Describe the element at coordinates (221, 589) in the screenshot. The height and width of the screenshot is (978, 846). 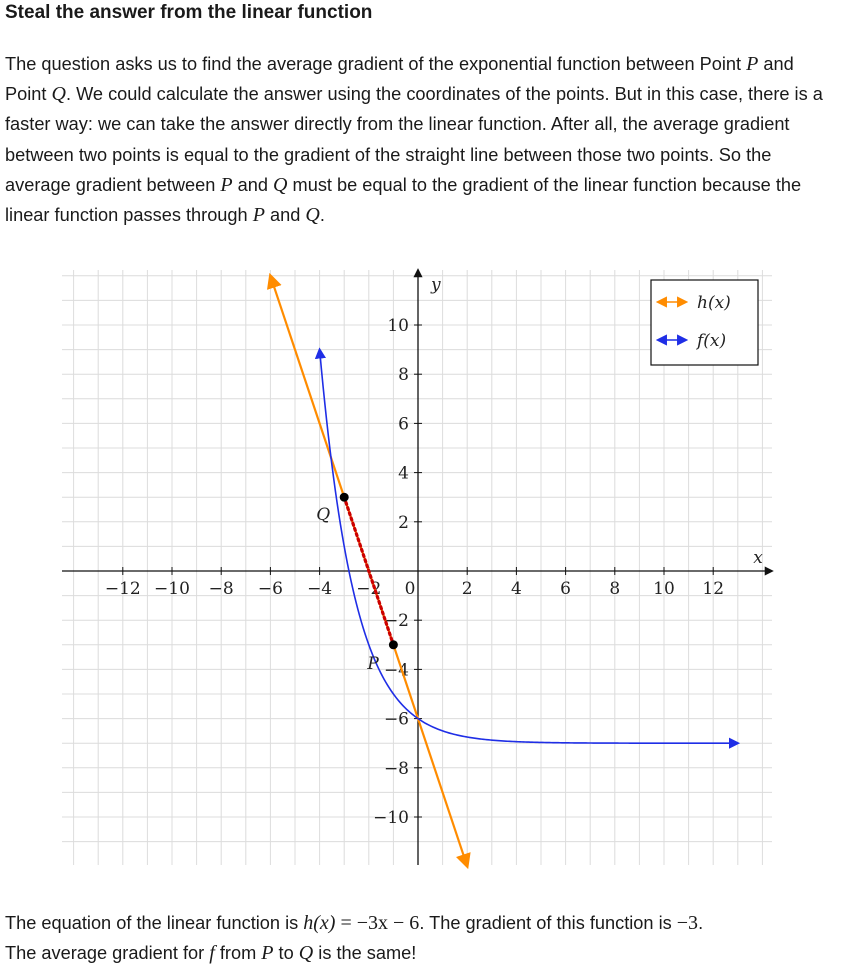
I see `x-tick-label: −8` at that location.